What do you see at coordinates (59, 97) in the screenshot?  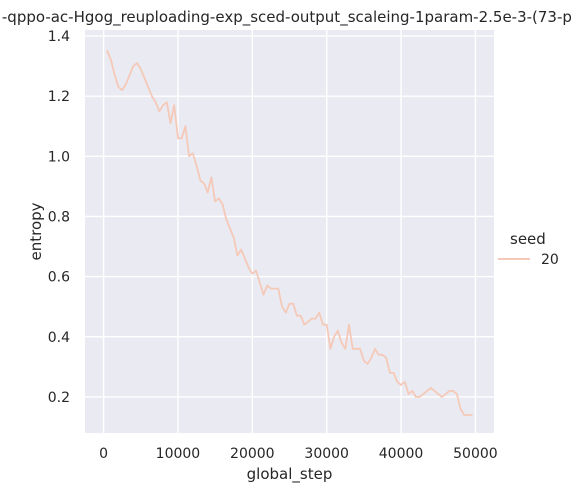 I see `y-tick-label: 1.2` at bounding box center [59, 97].